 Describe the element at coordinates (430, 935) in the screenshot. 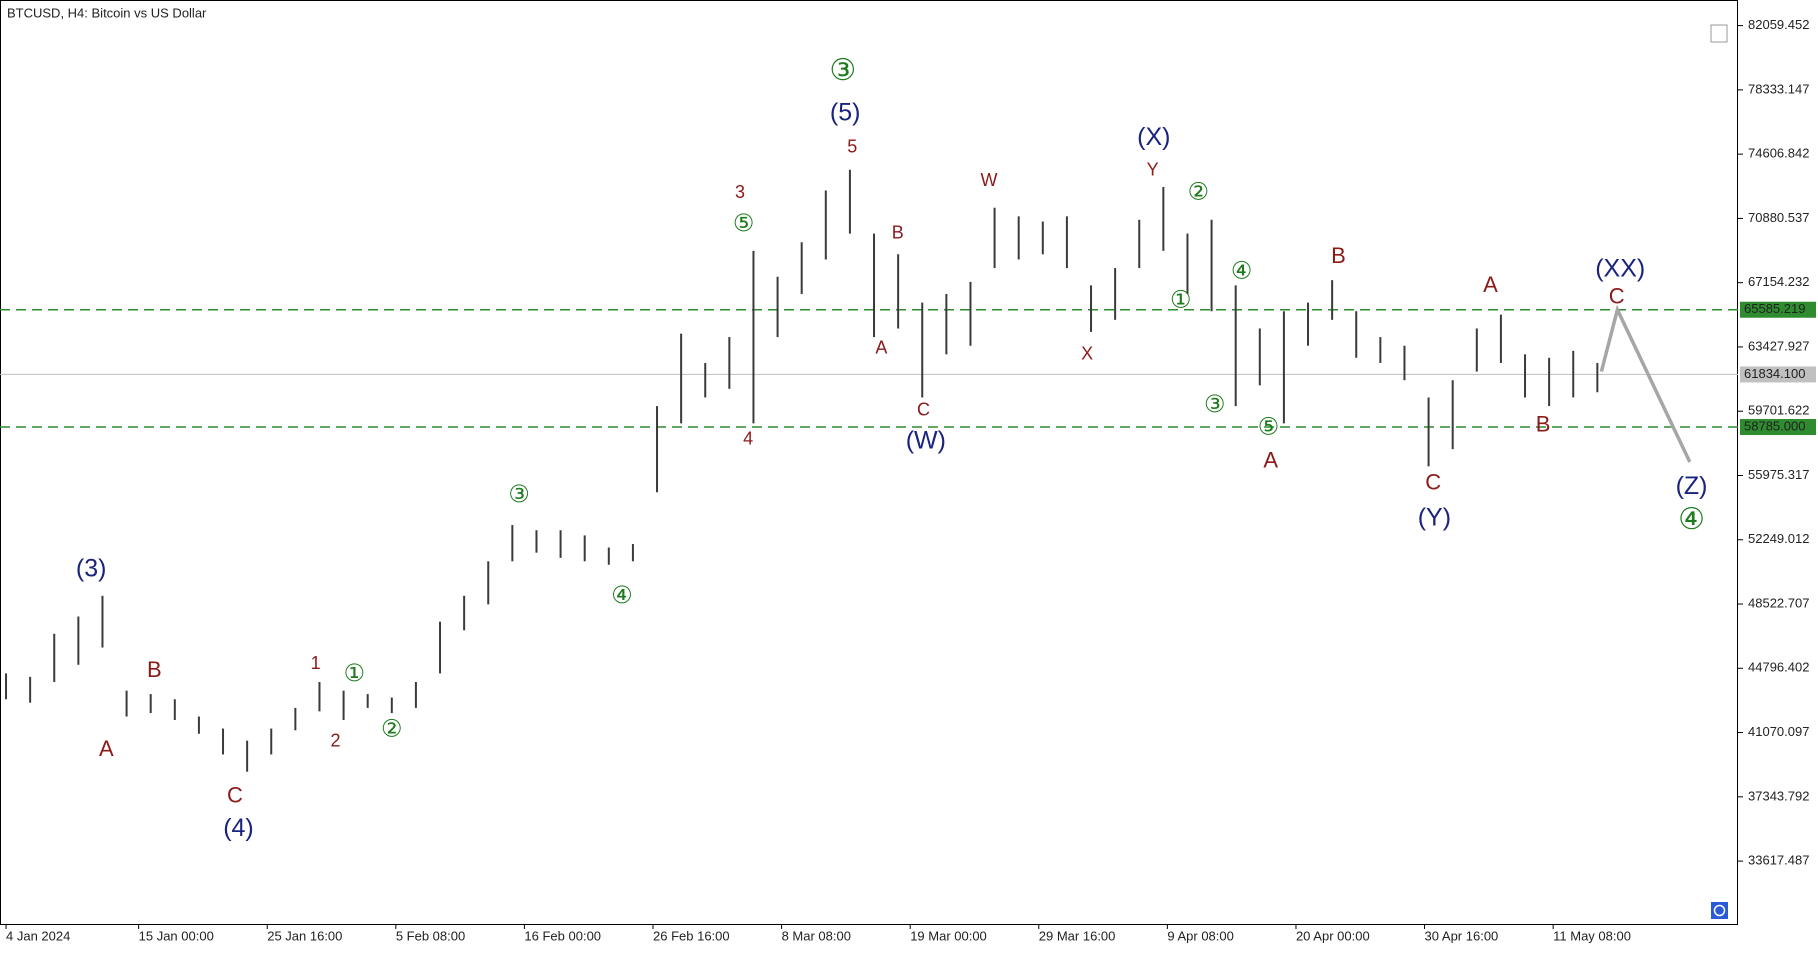

I see `x-tick-label: 5 Feb 08:00` at that location.